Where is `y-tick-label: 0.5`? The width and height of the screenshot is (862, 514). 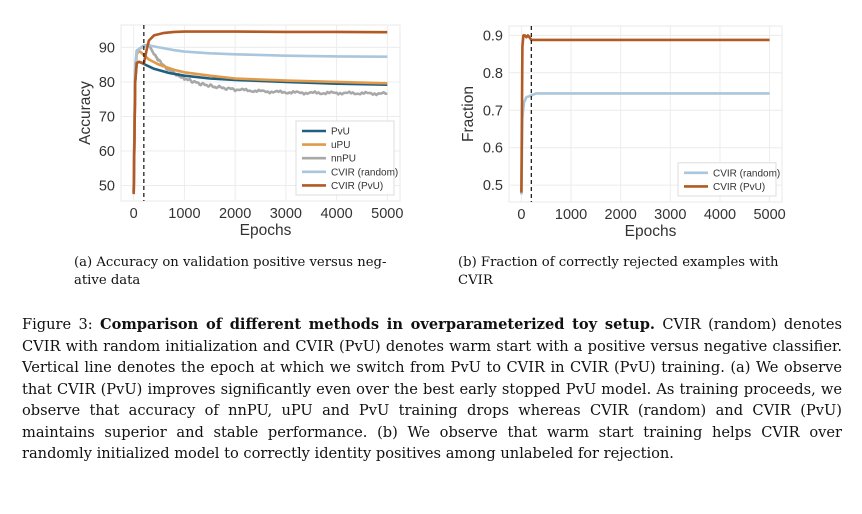
y-tick-label: 0.5 is located at coordinates (493, 186).